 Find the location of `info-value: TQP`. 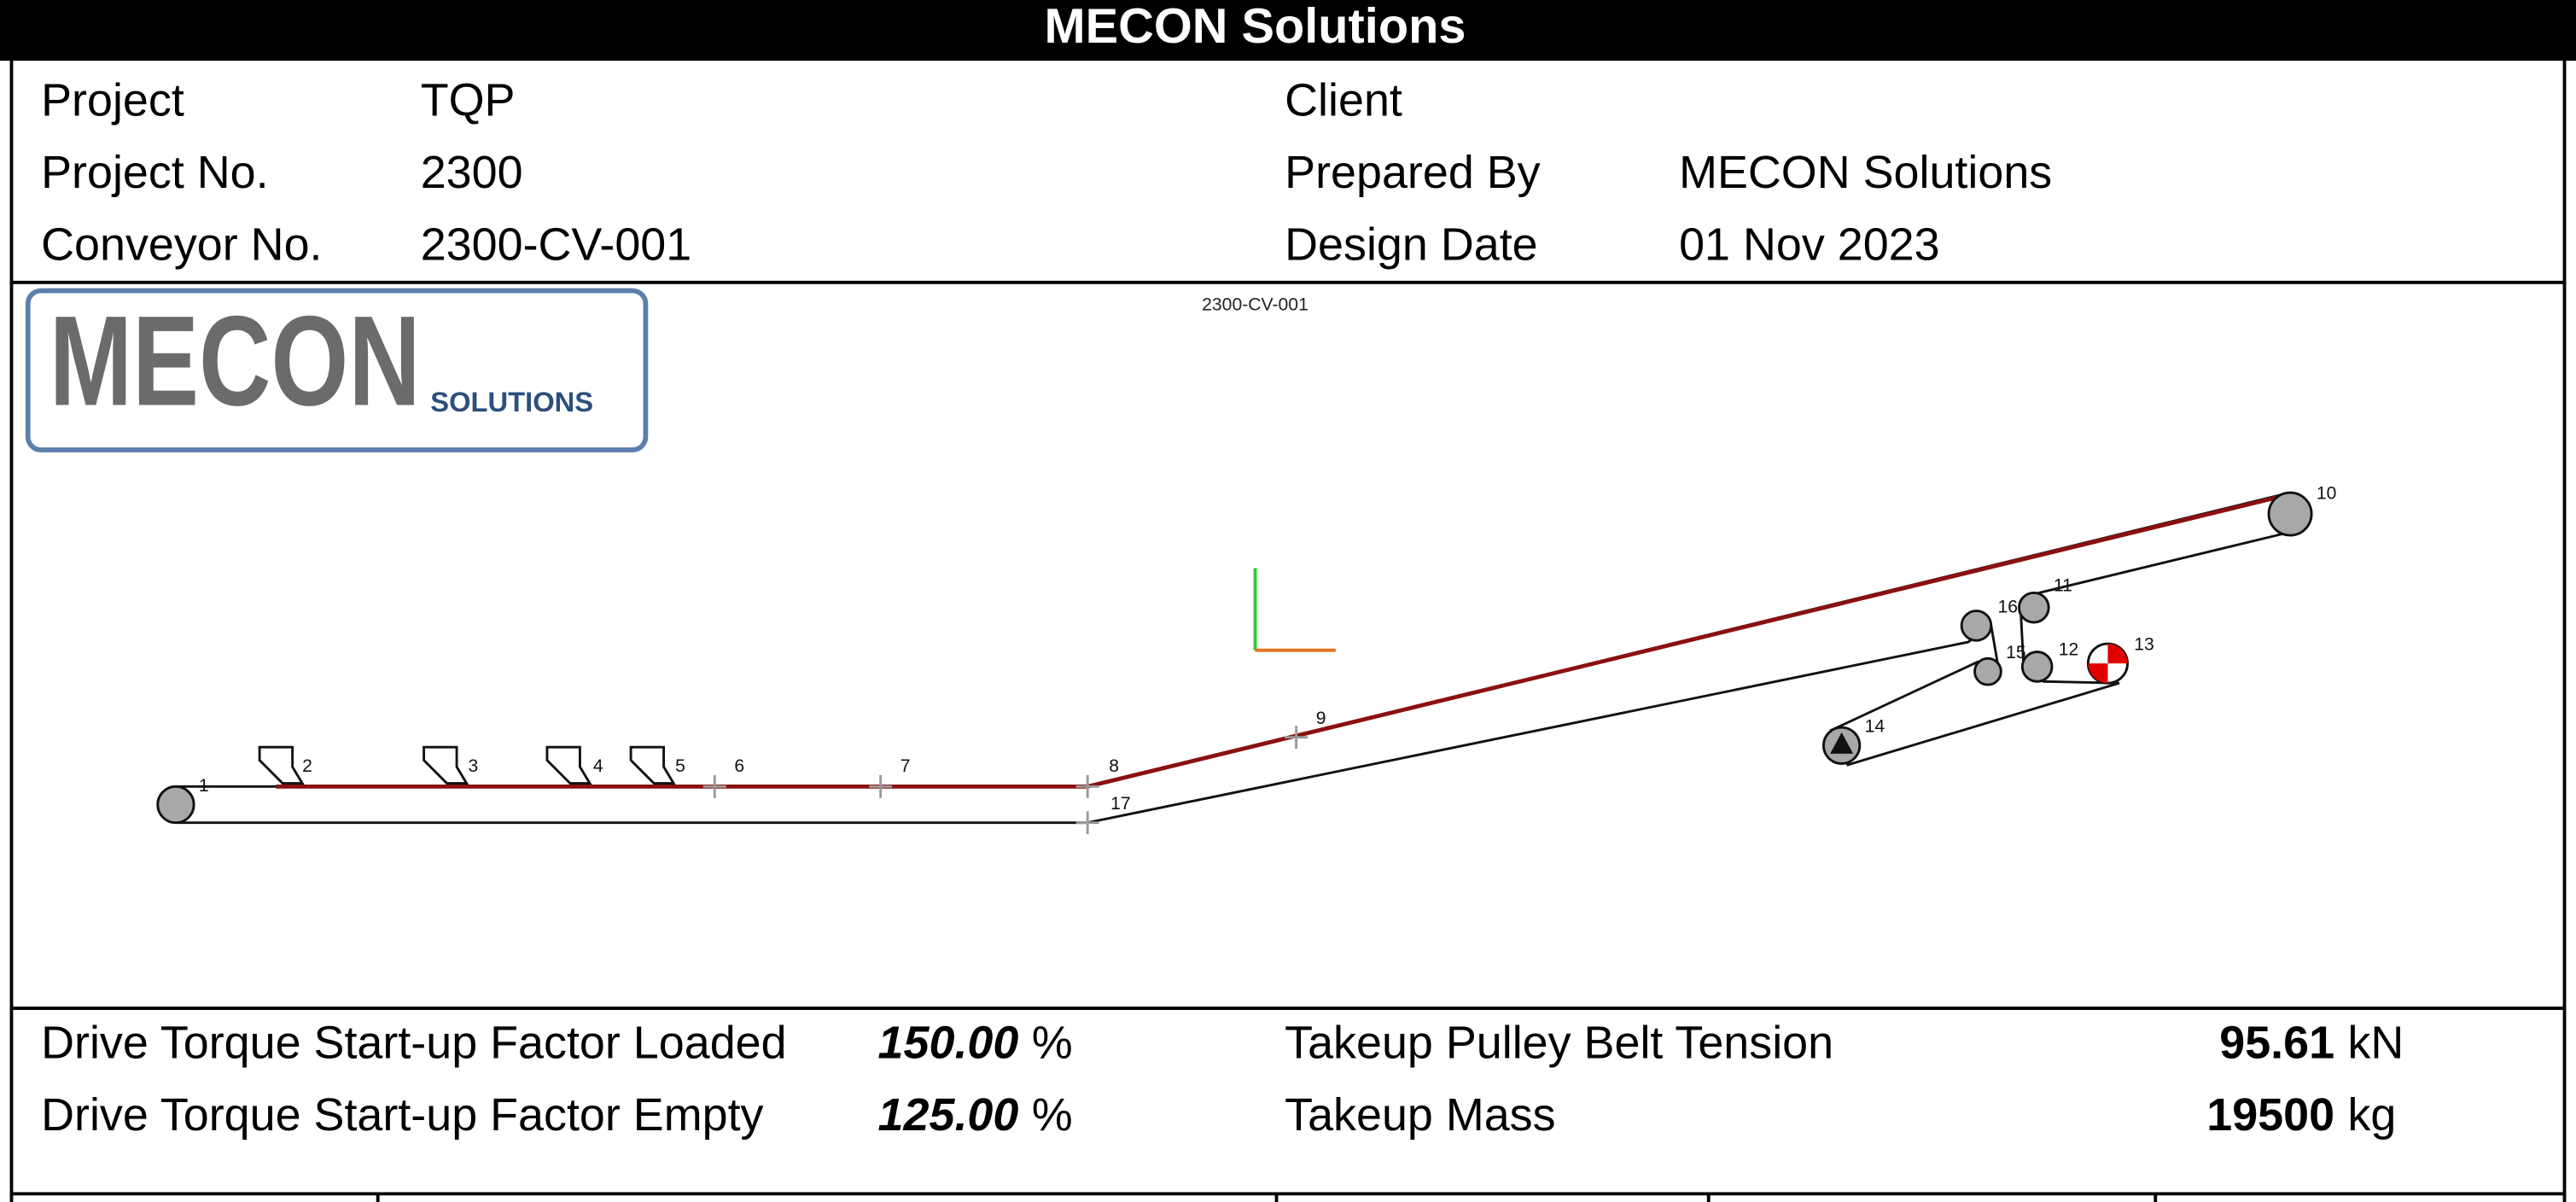

info-value: TQP is located at coordinates (468, 99).